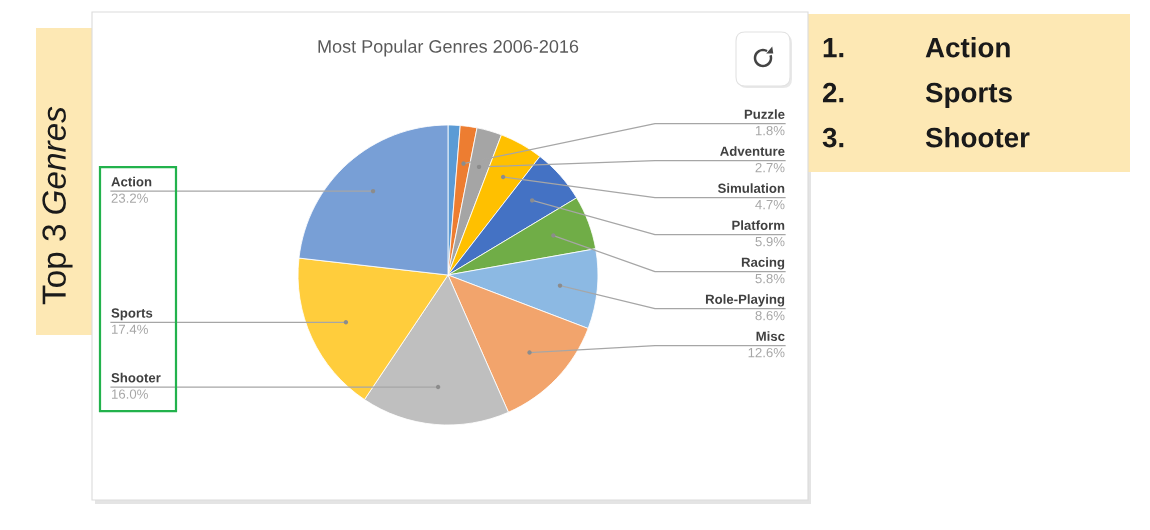 The image size is (1150, 530). What do you see at coordinates (130, 394) in the screenshot?
I see `data-label: 16.0%` at bounding box center [130, 394].